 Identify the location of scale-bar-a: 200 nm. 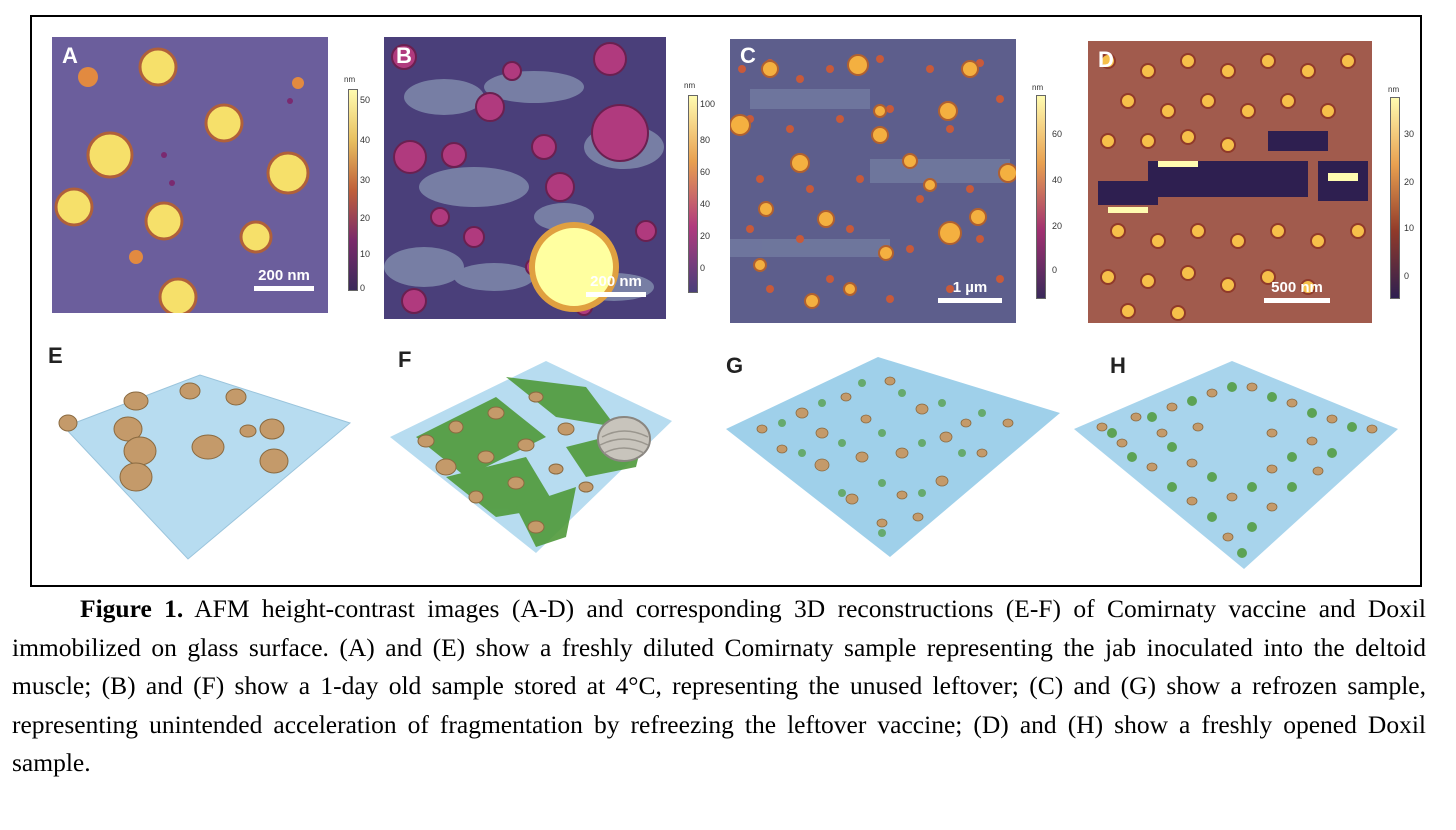
(284, 279).